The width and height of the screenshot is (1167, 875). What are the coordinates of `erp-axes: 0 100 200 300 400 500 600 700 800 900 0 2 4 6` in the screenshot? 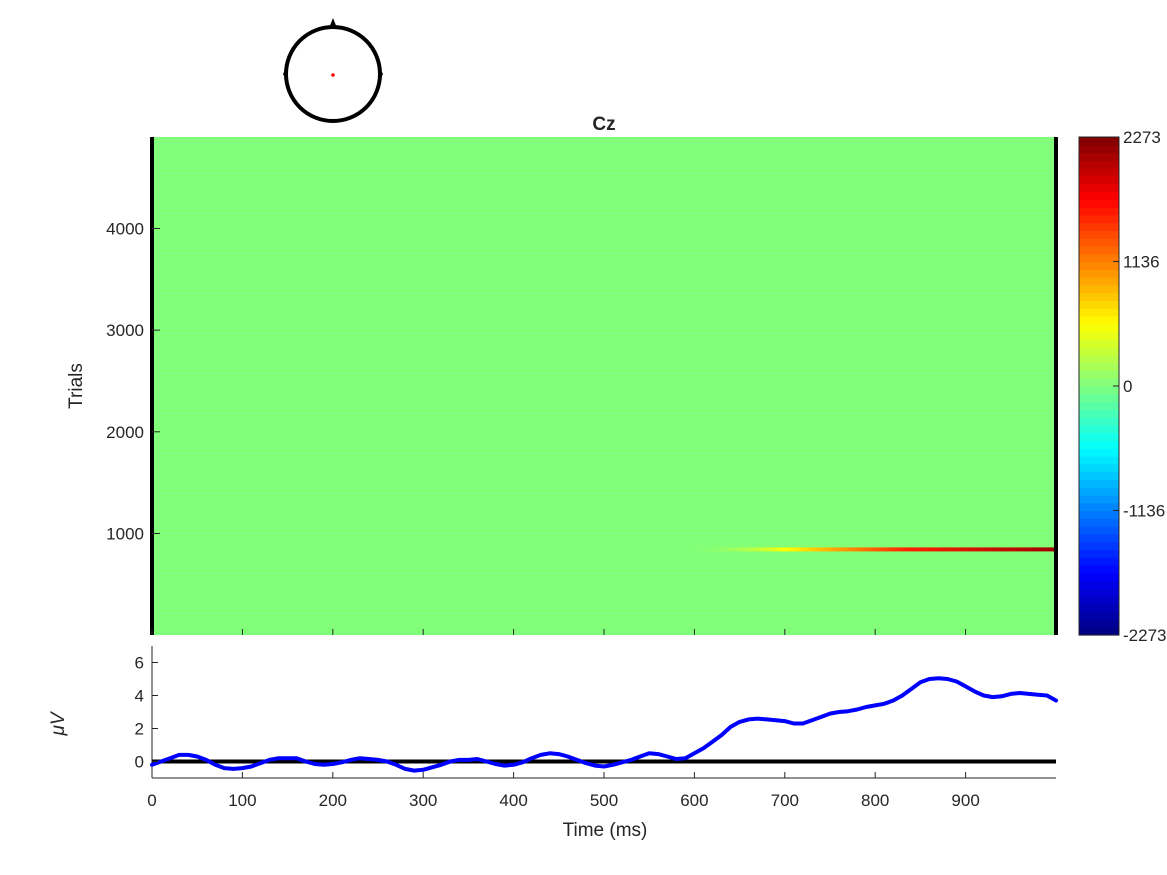 It's located at (596, 728).